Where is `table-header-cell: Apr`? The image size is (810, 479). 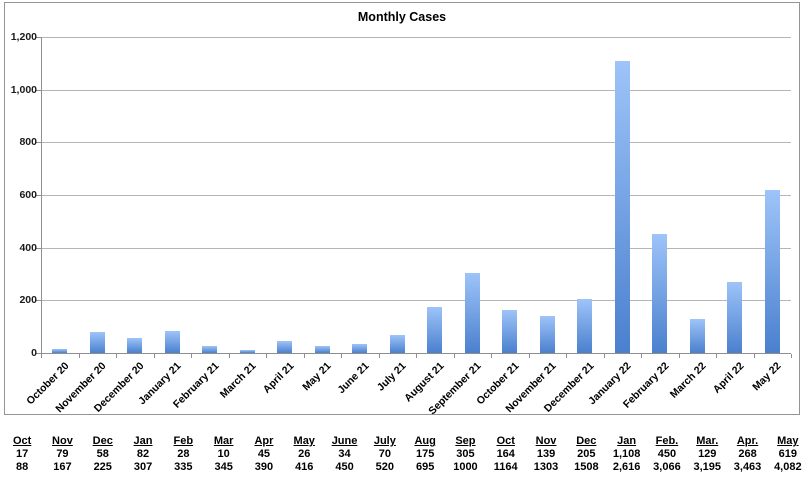 table-header-cell: Apr is located at coordinates (264, 441).